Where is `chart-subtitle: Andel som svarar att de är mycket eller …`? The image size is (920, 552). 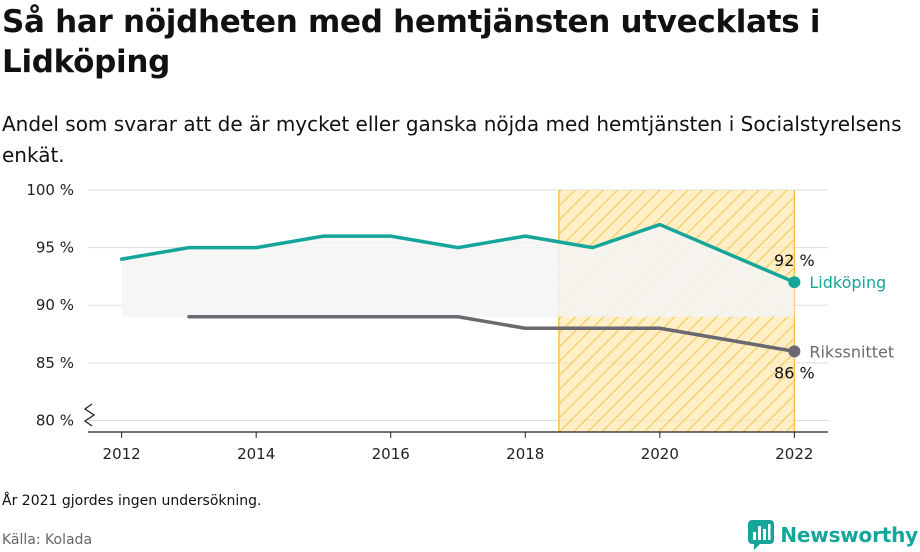 chart-subtitle: Andel som svarar att de är mycket eller … is located at coordinates (452, 139).